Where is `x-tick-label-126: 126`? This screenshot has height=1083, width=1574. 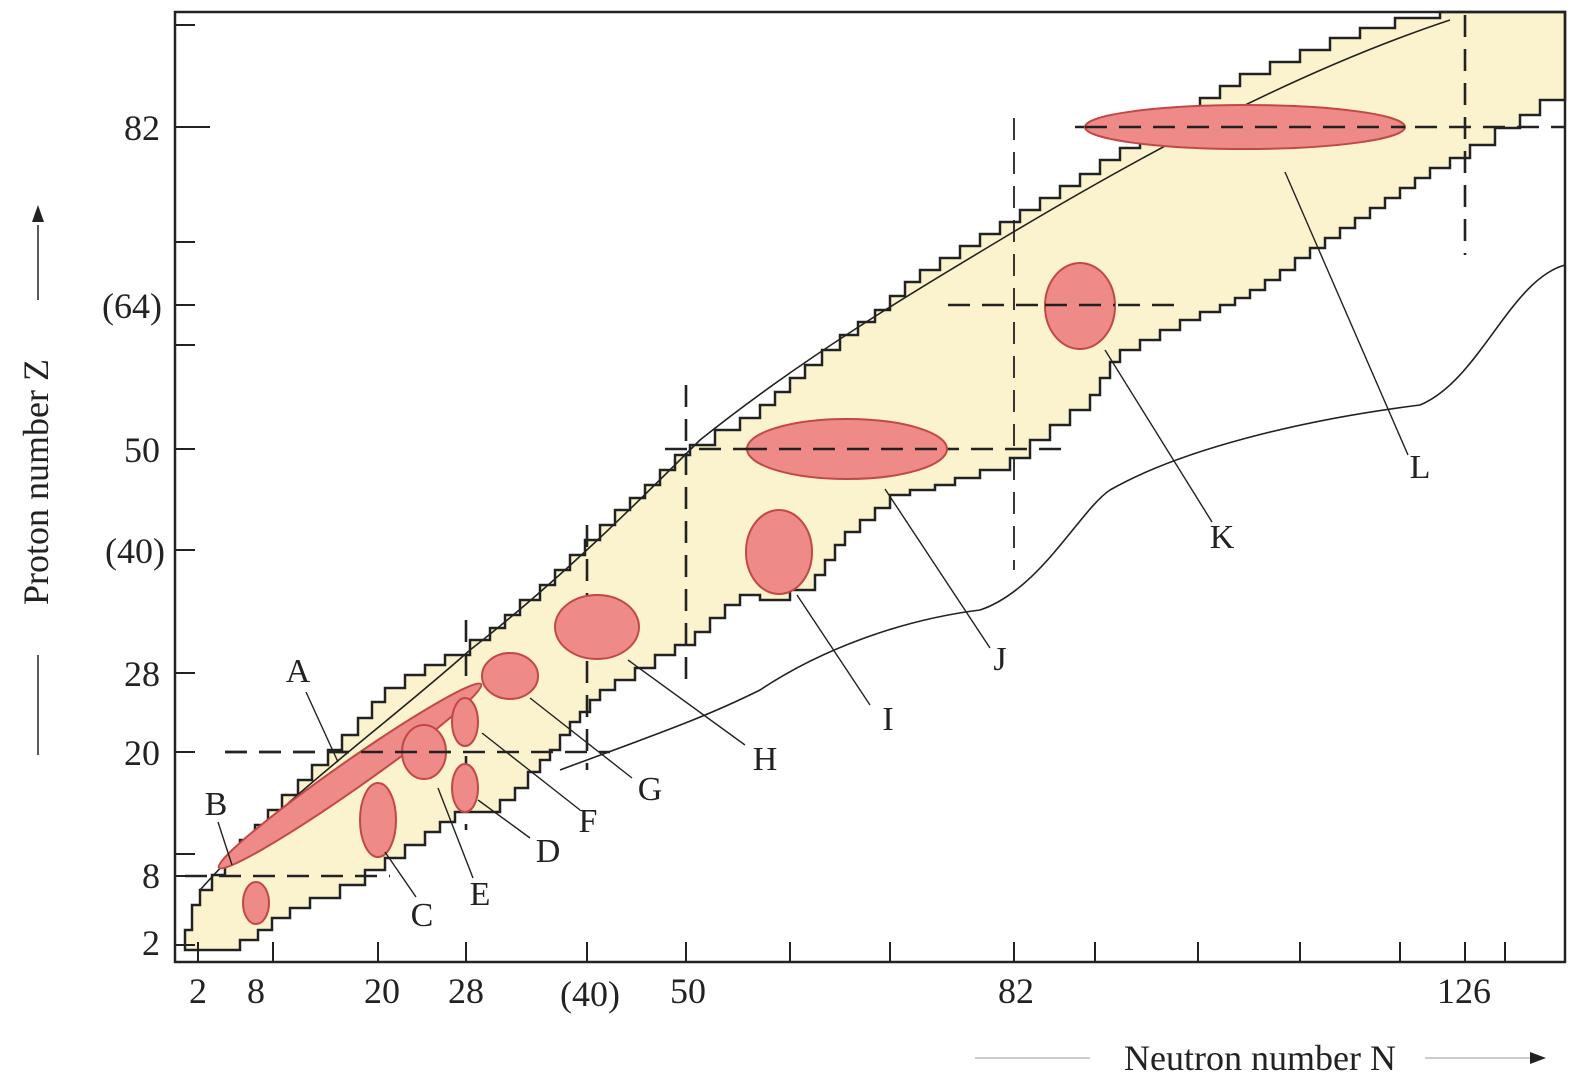
x-tick-label-126: 126 is located at coordinates (1464, 991).